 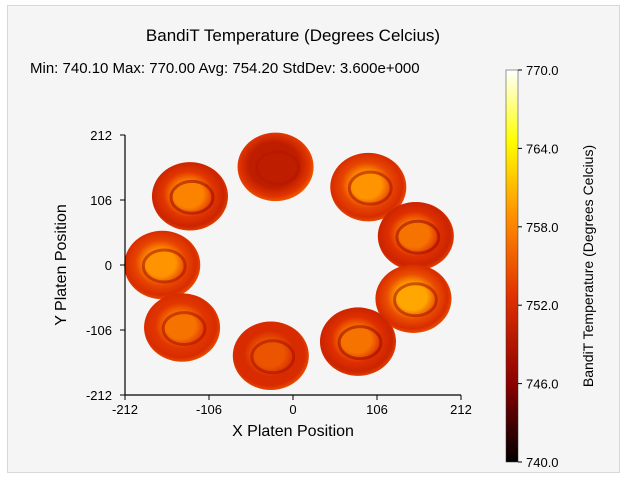 I want to click on x-tick-label: 212, so click(x=461, y=409).